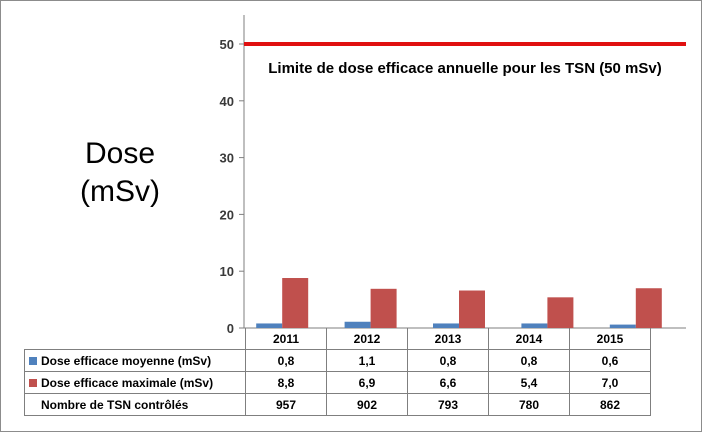  What do you see at coordinates (610, 360) in the screenshot?
I see `table-cell: 0,6` at bounding box center [610, 360].